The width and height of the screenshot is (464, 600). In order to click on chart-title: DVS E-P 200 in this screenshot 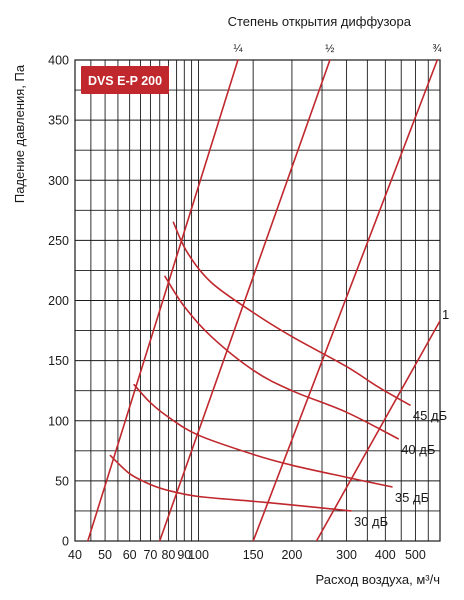, I will do `click(125, 81)`.